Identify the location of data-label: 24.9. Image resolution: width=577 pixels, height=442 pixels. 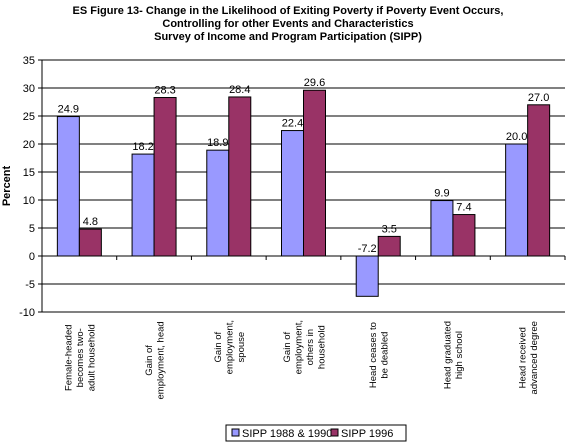
(68, 110).